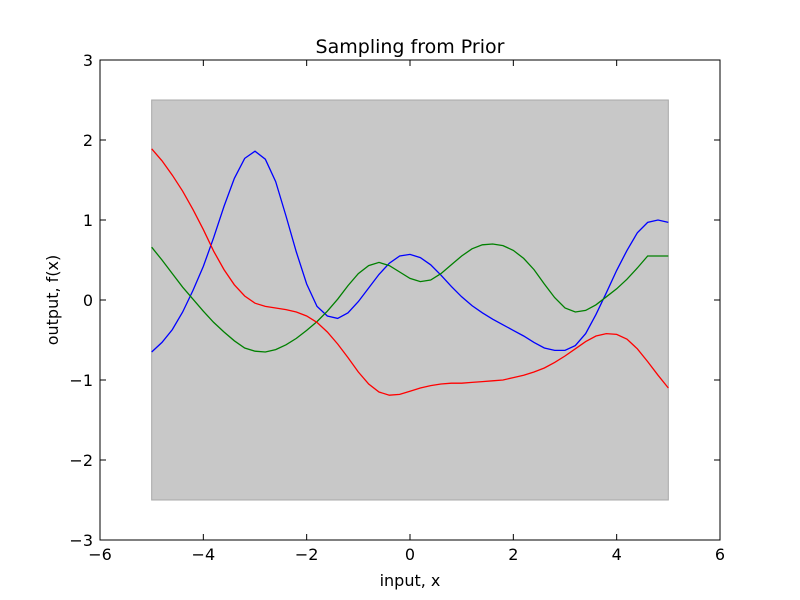 This screenshot has height=600, width=800. I want to click on y-tick-label: 3, so click(88, 60).